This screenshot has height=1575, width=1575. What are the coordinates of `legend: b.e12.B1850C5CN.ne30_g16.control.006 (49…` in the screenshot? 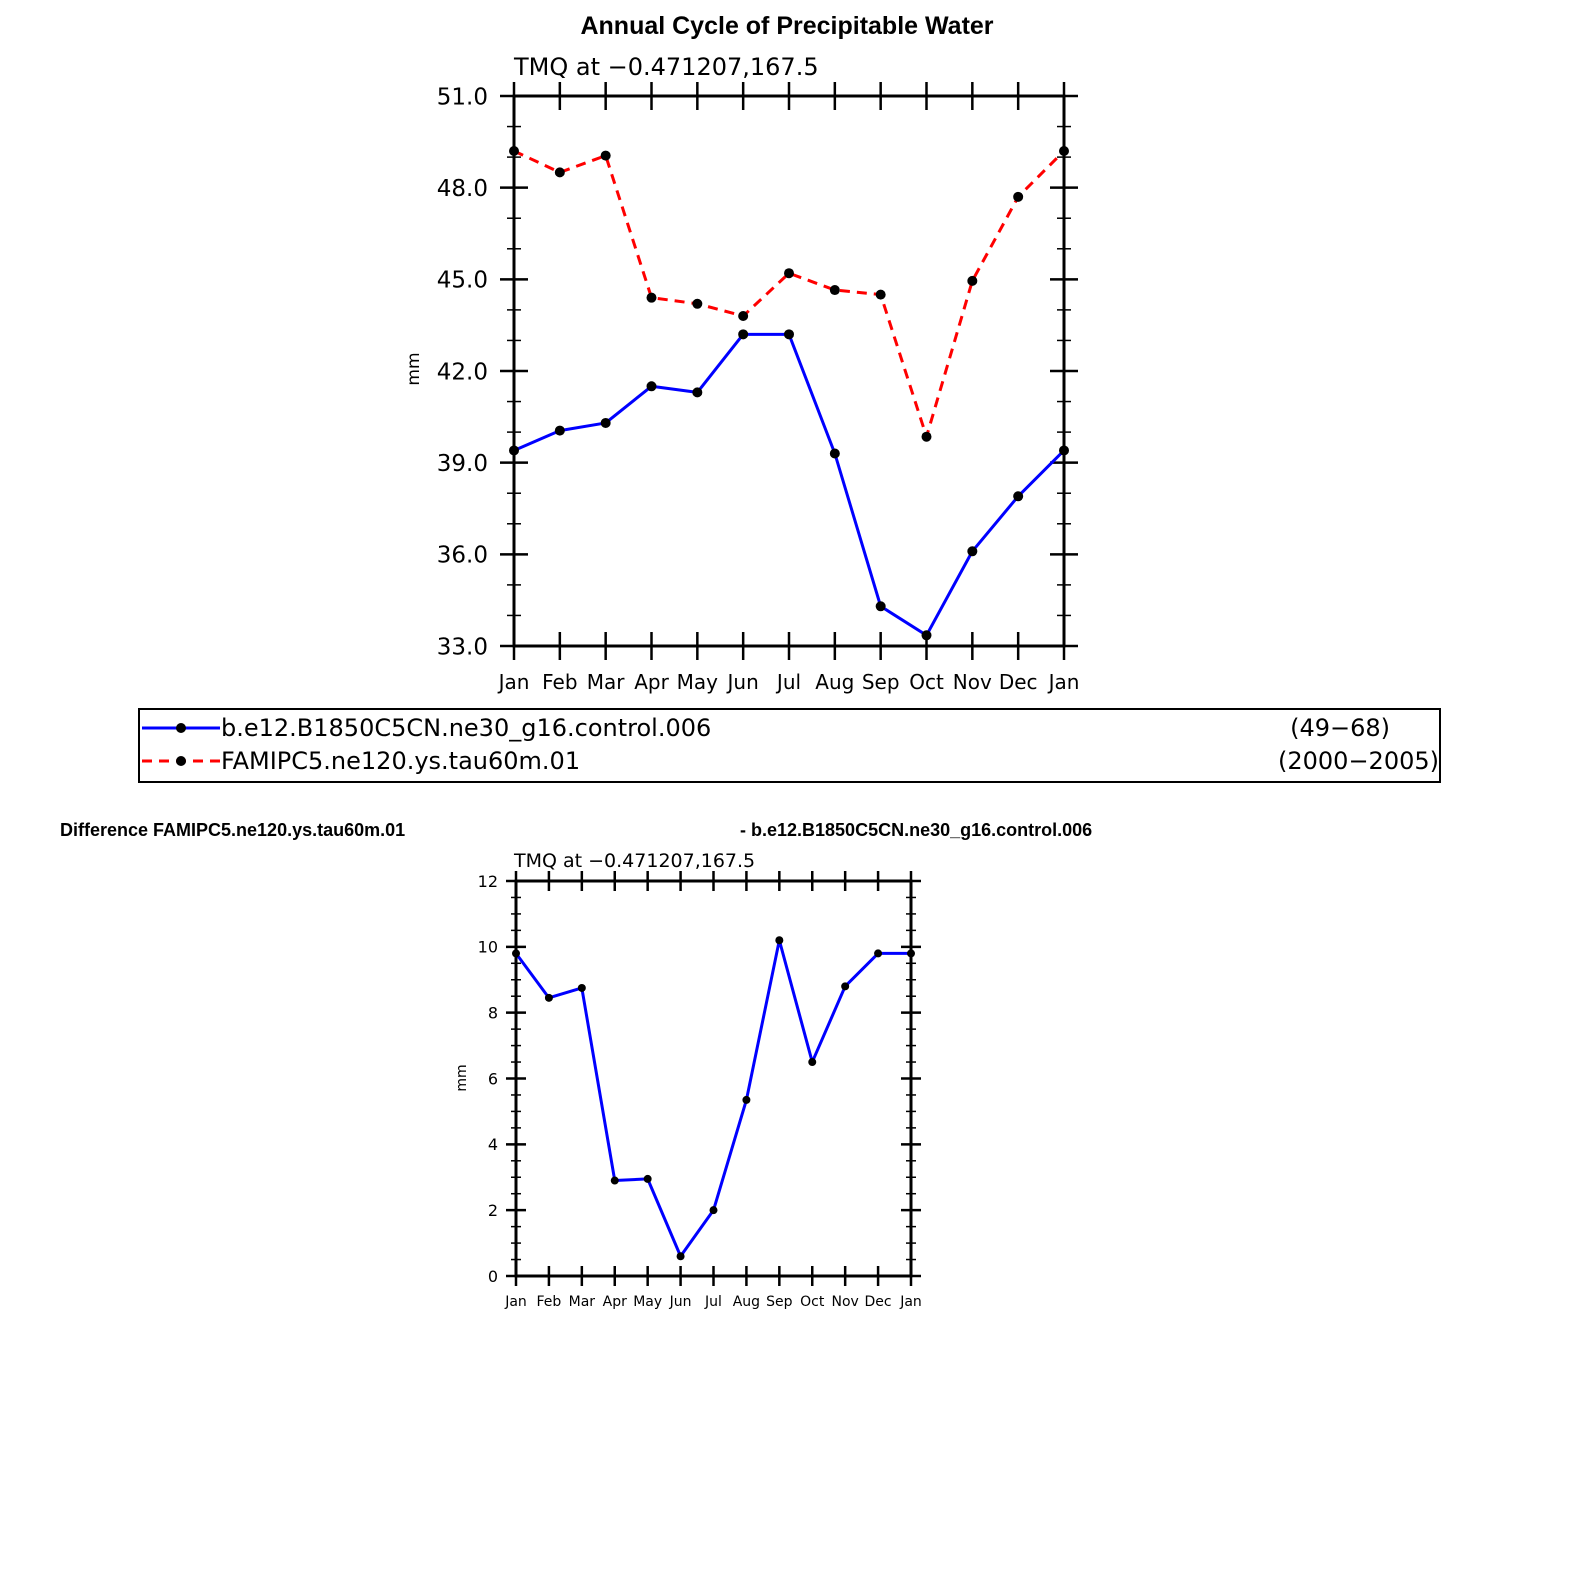 It's located at (789, 745).